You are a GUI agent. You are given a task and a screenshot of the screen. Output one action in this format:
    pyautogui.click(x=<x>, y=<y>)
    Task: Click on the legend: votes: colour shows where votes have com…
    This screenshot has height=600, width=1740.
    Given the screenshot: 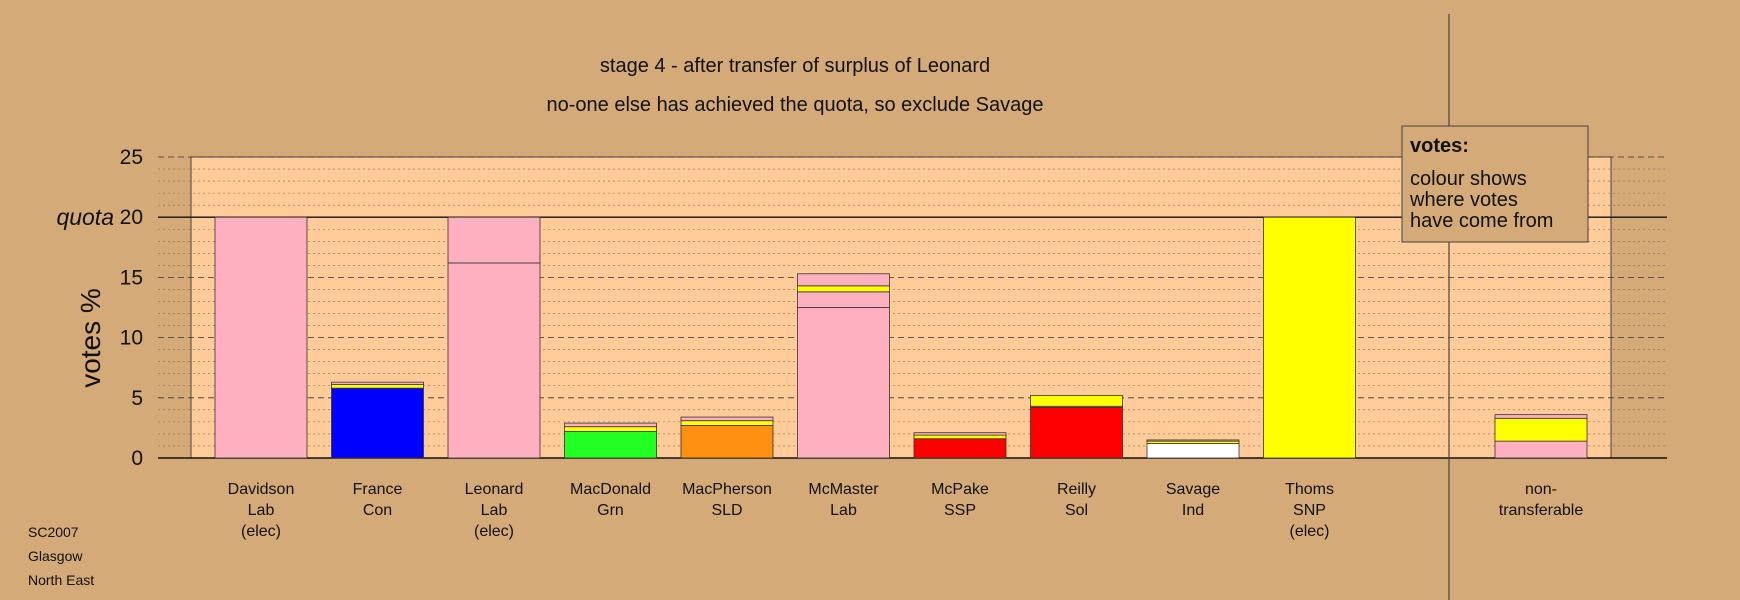 What is the action you would take?
    pyautogui.click(x=1495, y=184)
    